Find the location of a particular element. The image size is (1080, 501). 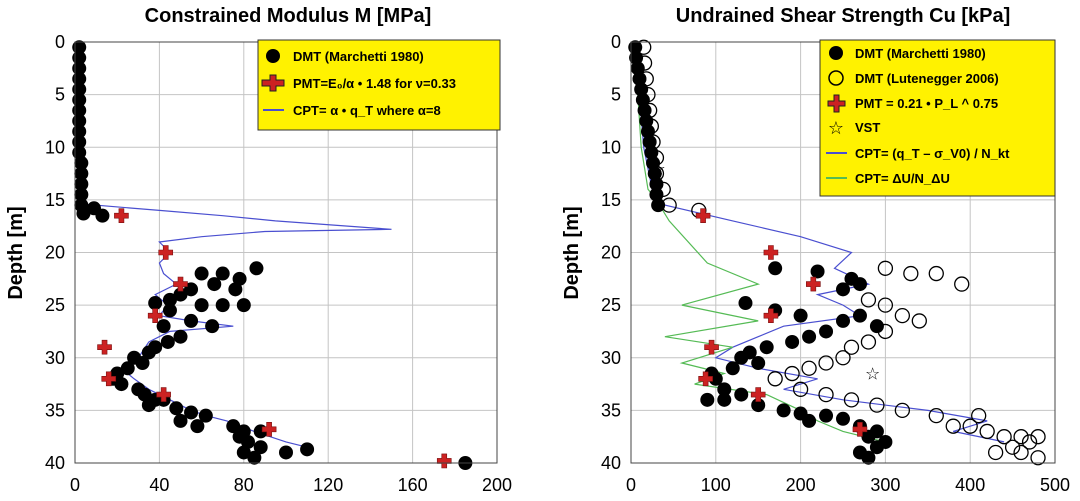

legend-cross-marker is located at coordinates (836, 103).